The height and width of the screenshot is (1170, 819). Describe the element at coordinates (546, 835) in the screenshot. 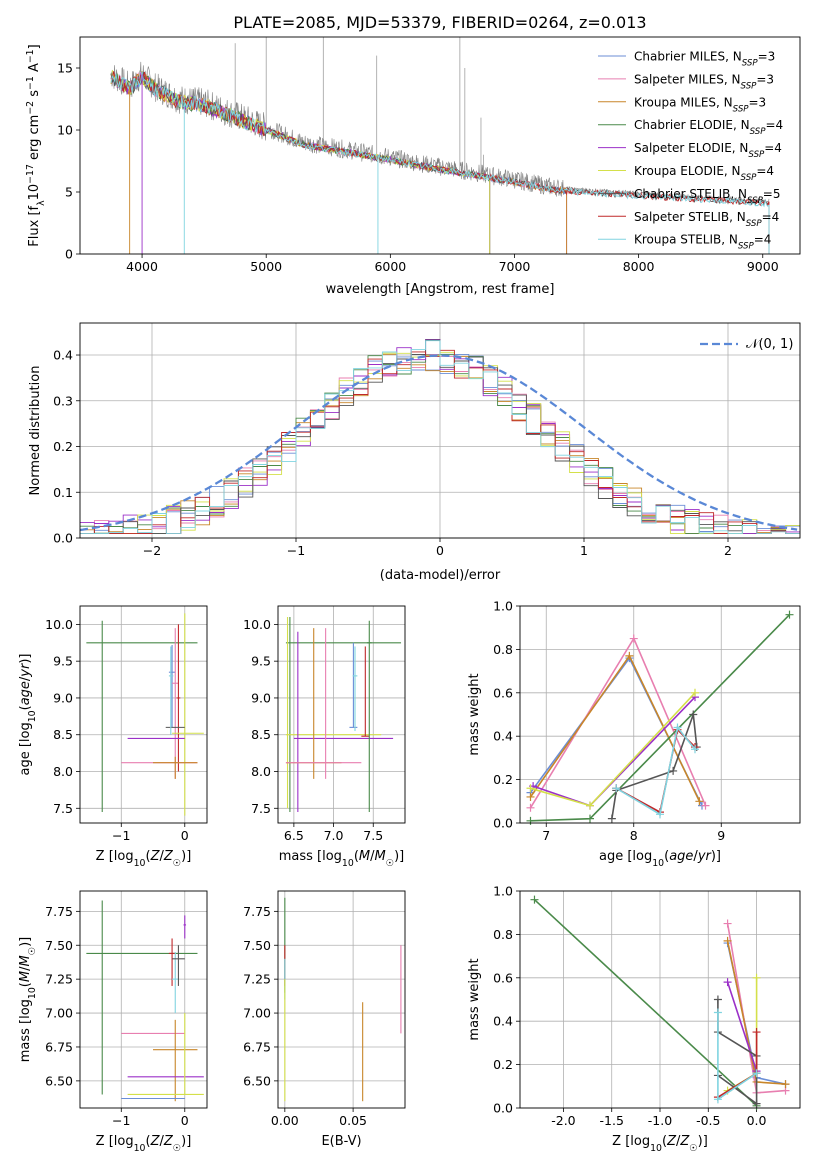

I see `x-tick-label: 7` at that location.